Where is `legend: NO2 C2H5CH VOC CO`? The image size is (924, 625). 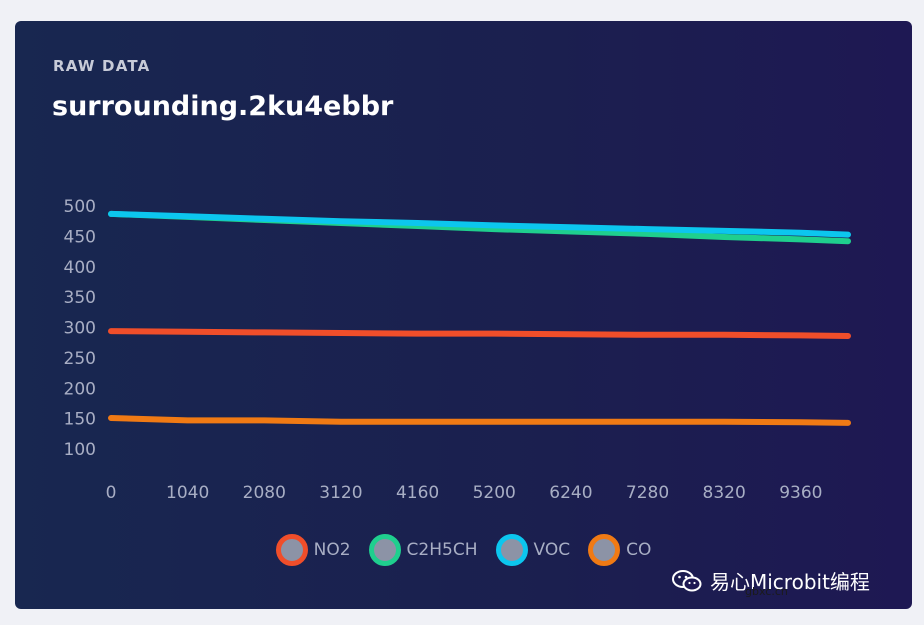 legend: NO2 C2H5CH VOC CO is located at coordinates (463, 550).